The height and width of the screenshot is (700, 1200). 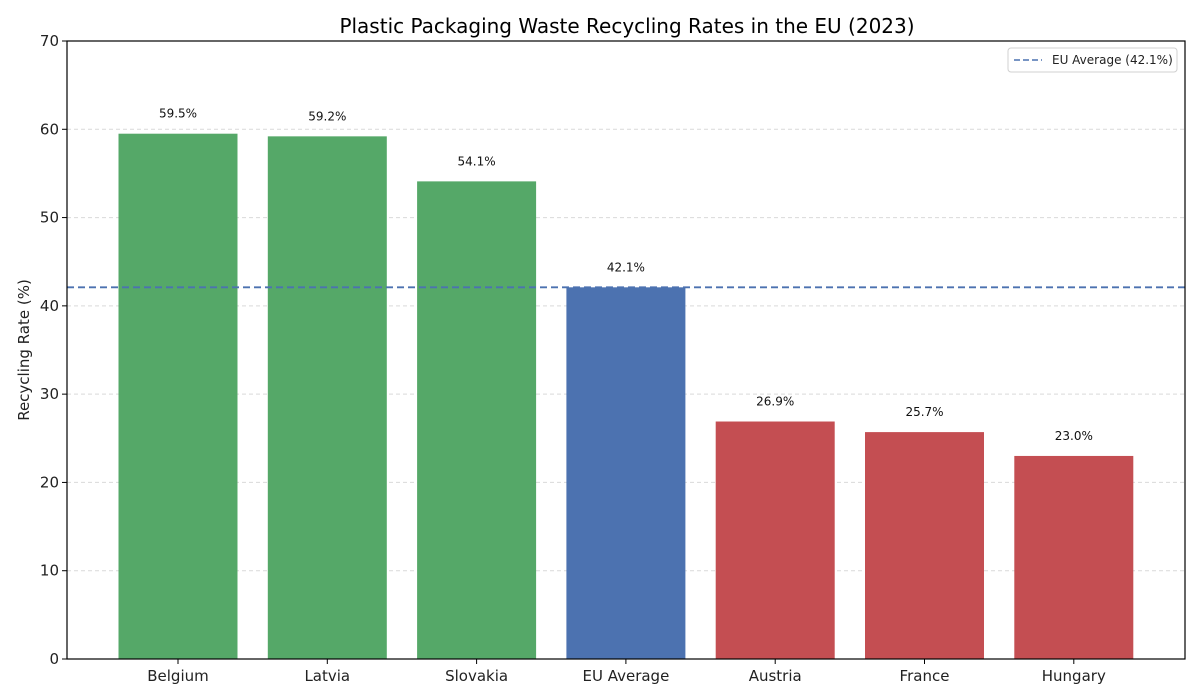 What do you see at coordinates (775, 402) in the screenshot?
I see `data-label: 26.9%` at bounding box center [775, 402].